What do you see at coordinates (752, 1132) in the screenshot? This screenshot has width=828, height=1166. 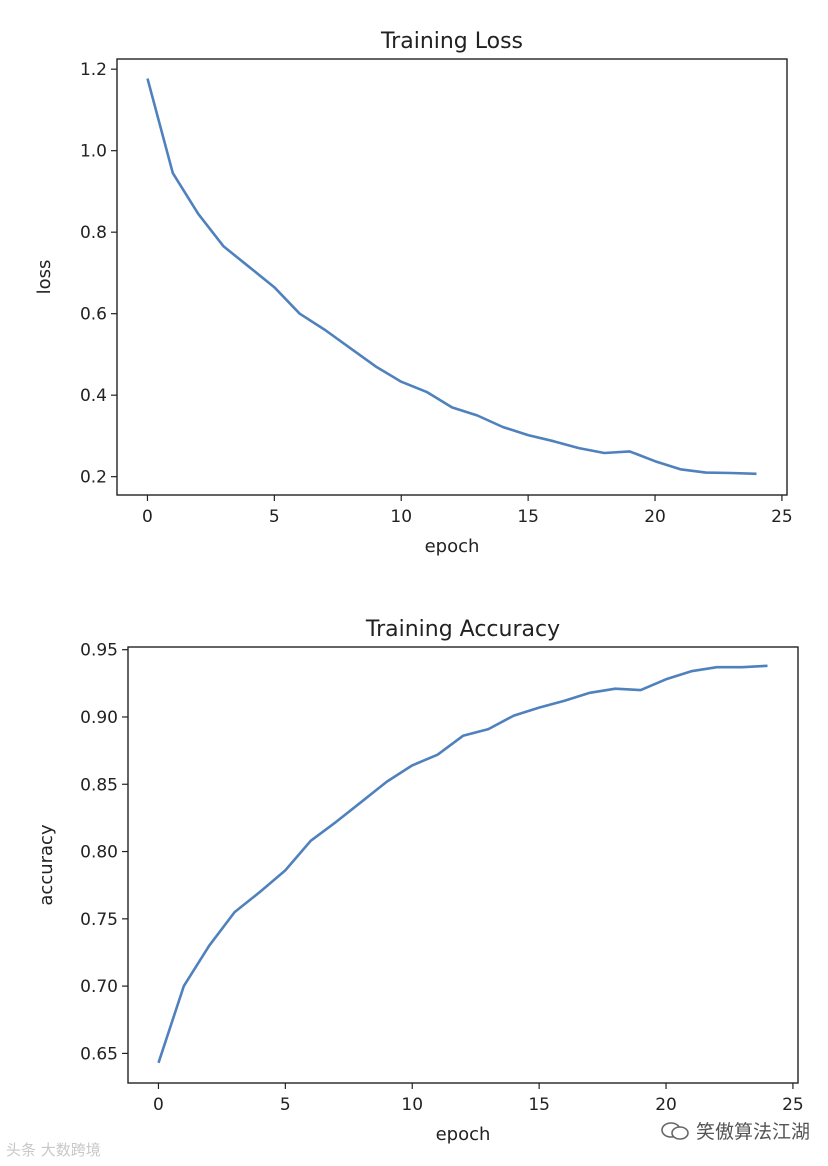 I see `watermark-right-text: 笑傲算法江湖` at bounding box center [752, 1132].